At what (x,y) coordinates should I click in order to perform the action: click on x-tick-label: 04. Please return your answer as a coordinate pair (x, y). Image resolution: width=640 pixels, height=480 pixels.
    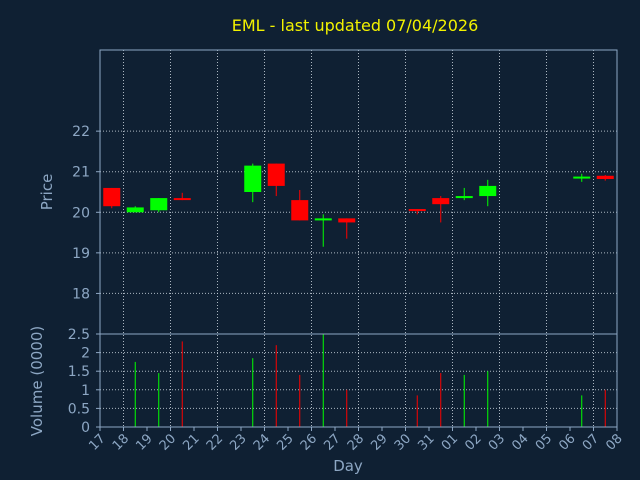
    Looking at the image, I should click on (520, 442).